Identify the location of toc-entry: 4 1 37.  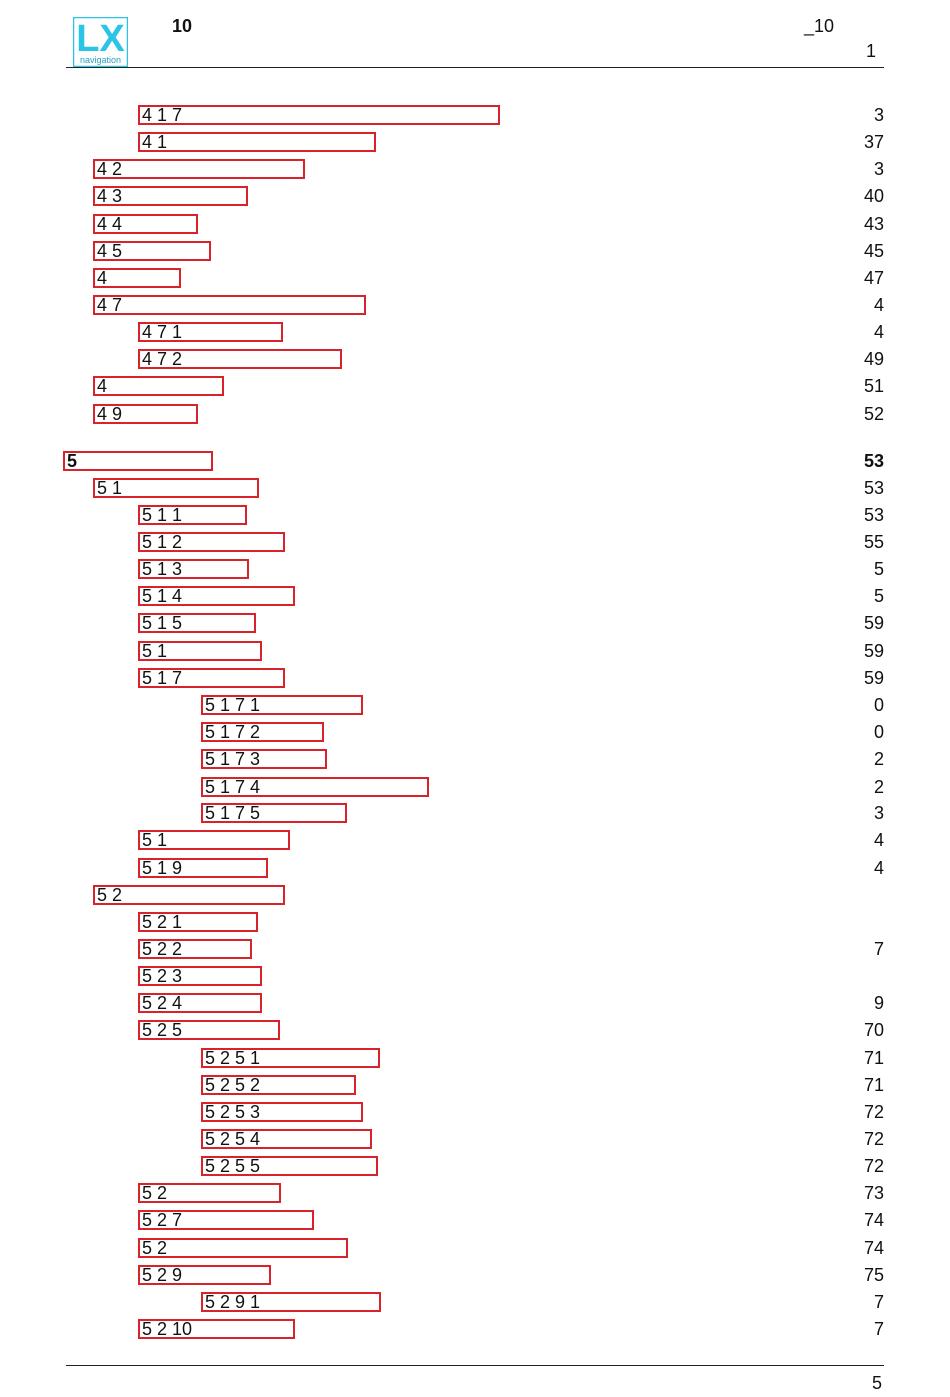
(511, 143).